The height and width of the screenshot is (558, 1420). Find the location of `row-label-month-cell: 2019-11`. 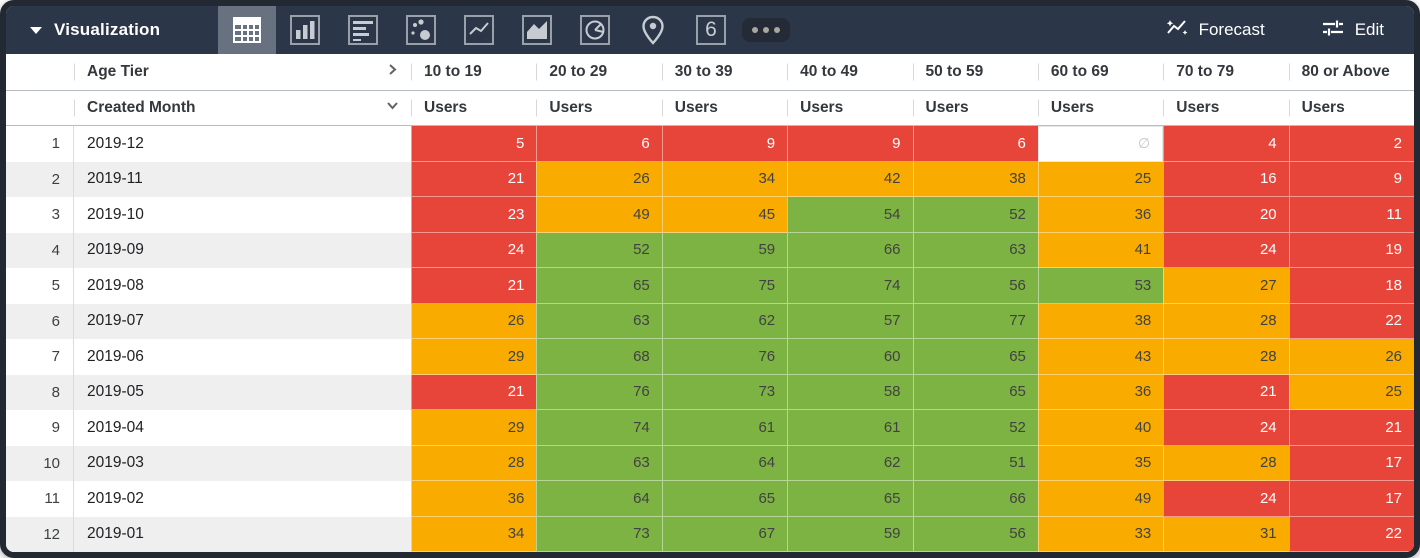

row-label-month-cell: 2019-11 is located at coordinates (242, 179).